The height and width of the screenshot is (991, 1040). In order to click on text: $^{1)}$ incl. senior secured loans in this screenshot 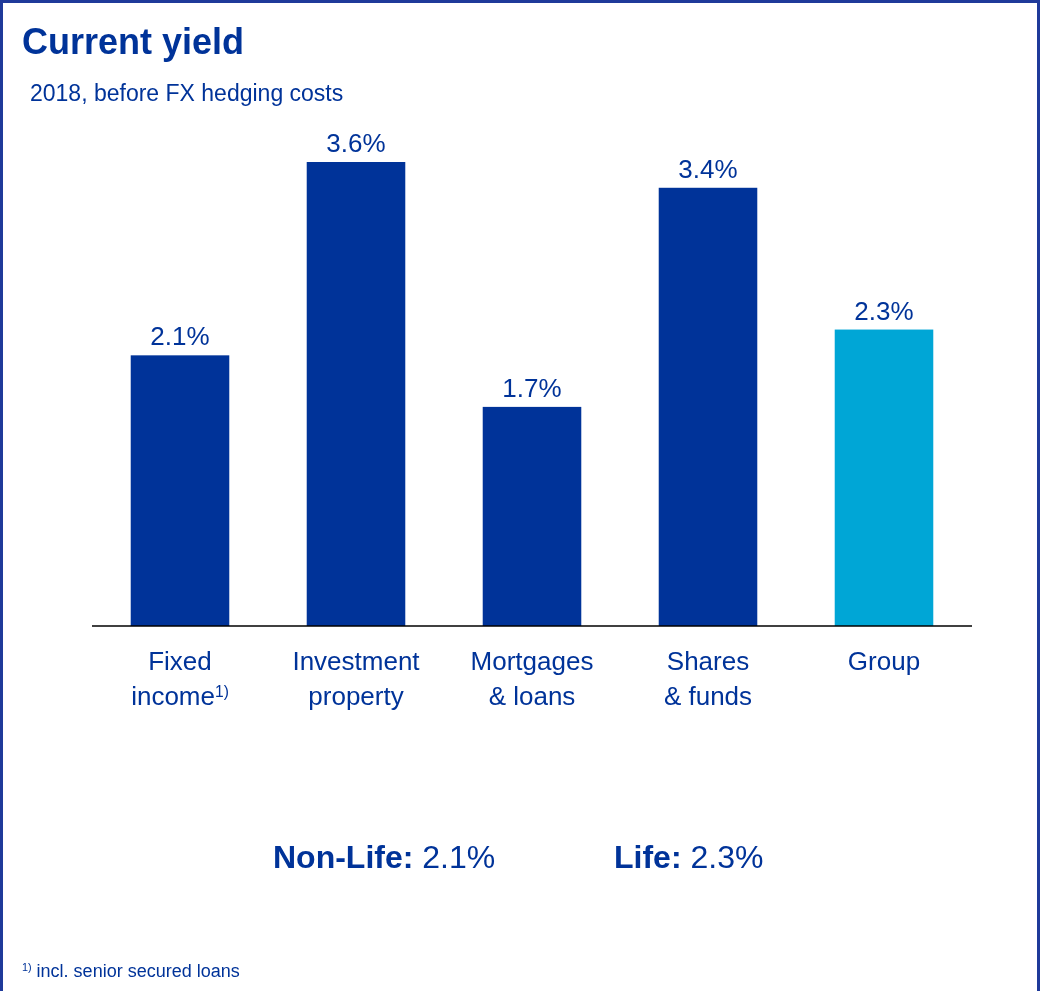, I will do `click(131, 971)`.